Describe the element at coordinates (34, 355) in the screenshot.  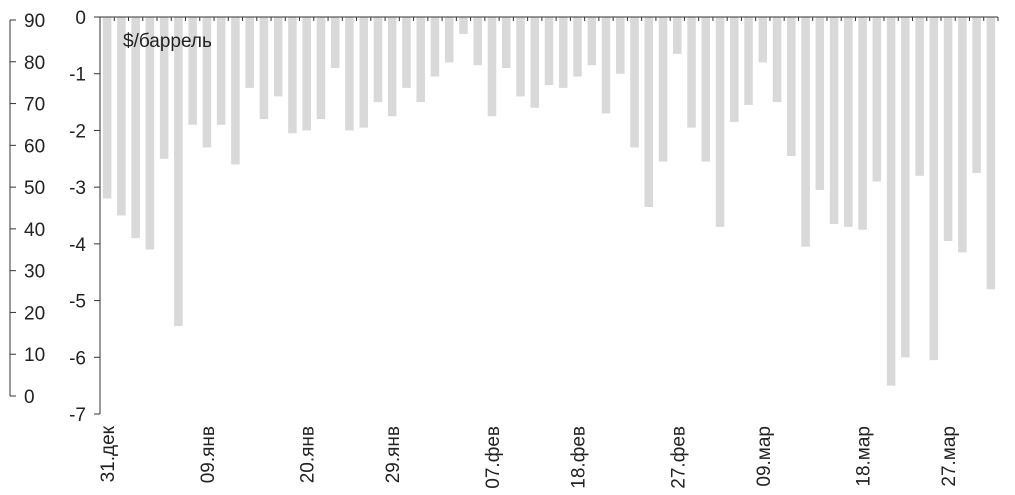
I see `left-tick-label: 10` at that location.